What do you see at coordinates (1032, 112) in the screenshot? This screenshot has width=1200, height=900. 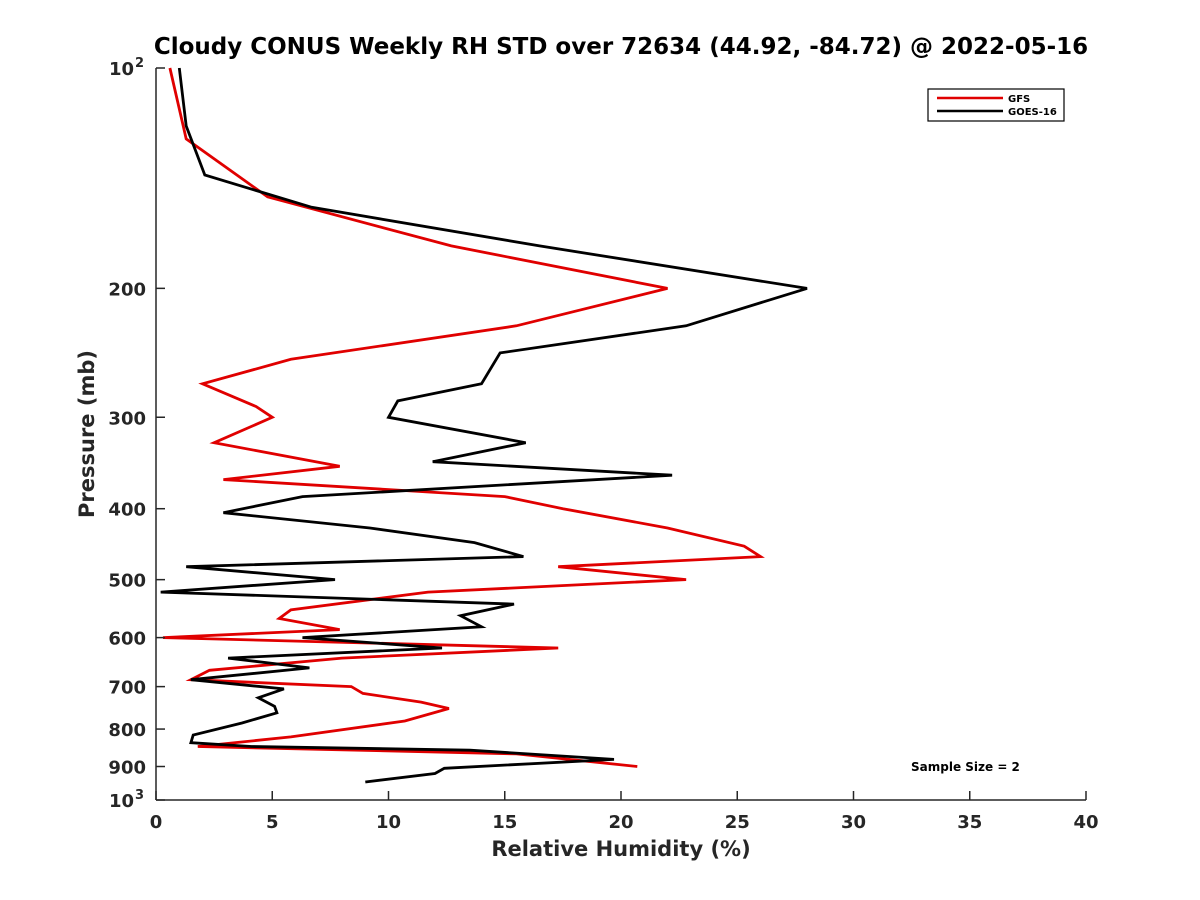 I see `legend-label-goes16: GOES-16` at bounding box center [1032, 112].